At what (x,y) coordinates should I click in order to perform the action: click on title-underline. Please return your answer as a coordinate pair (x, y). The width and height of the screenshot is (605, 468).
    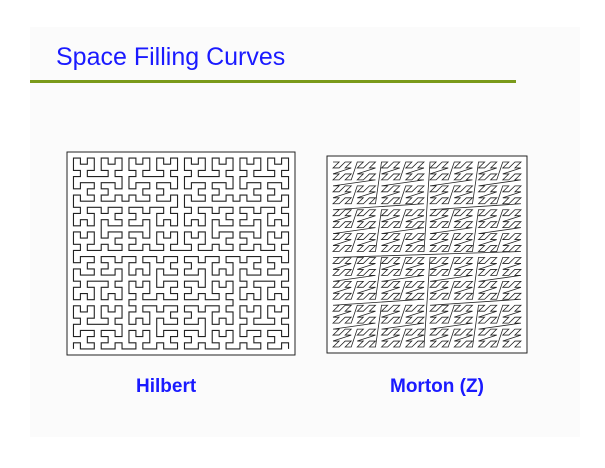
    Looking at the image, I should click on (273, 81).